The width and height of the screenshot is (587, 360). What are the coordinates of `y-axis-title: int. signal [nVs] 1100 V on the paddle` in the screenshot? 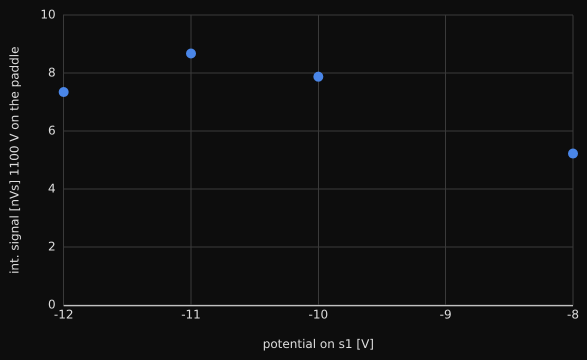 It's located at (14, 160).